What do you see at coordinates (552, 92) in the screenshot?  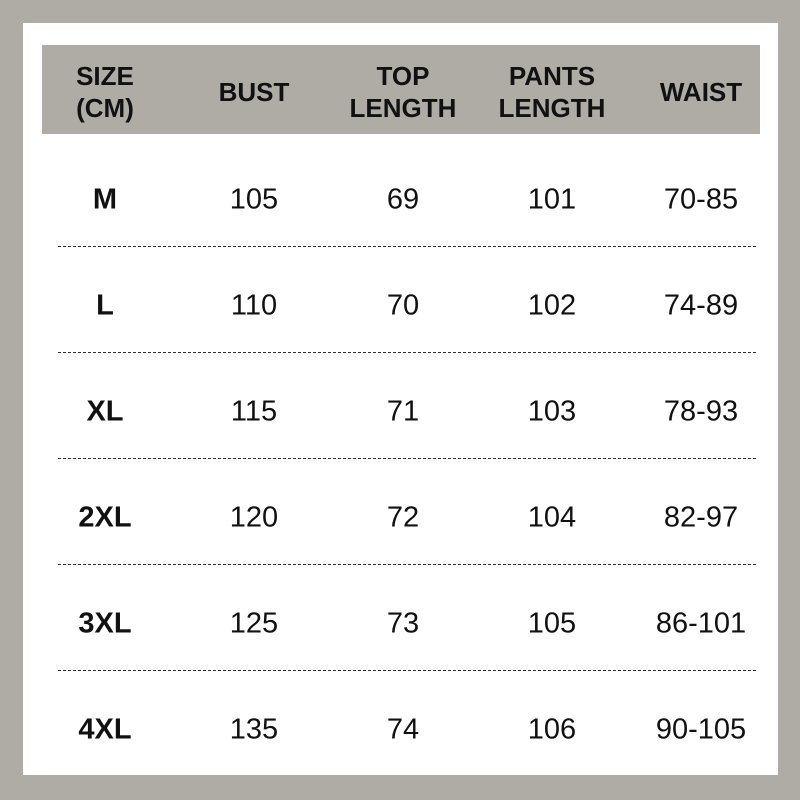 I see `column-header: PANTS LENGTH` at bounding box center [552, 92].